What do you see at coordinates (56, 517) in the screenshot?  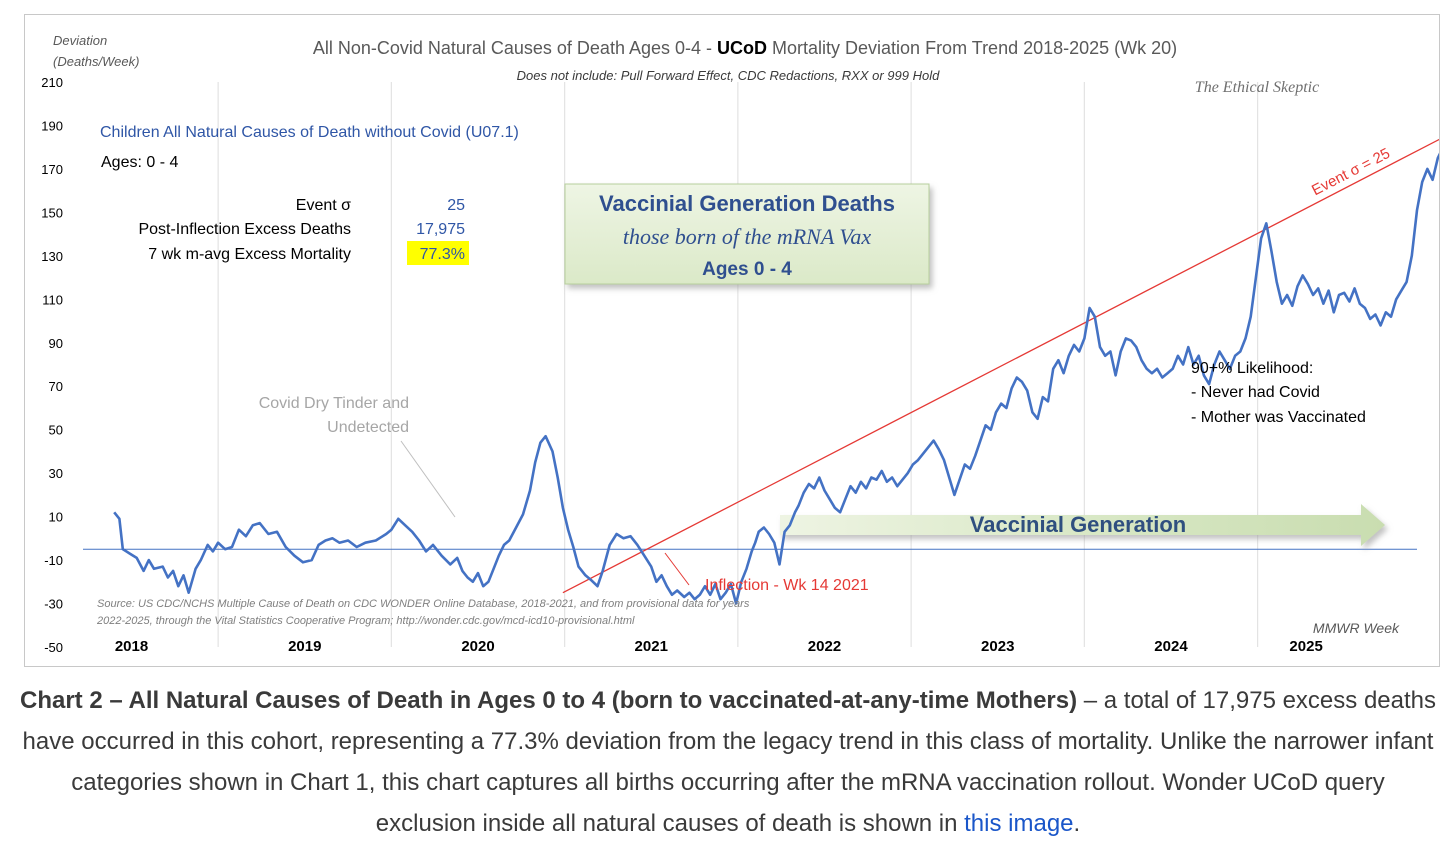 I see `y-tick-label: 10` at bounding box center [56, 517].